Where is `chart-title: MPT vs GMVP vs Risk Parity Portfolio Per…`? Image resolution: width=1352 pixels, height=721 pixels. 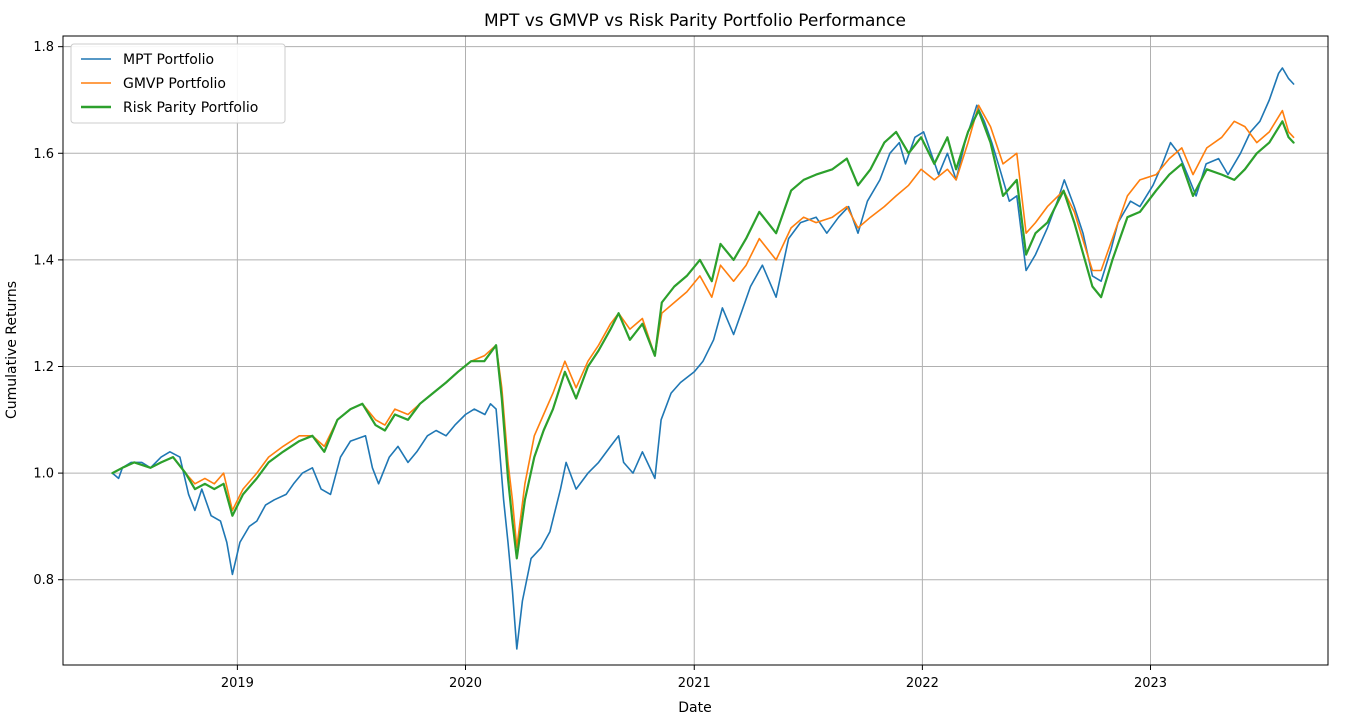
chart-title: MPT vs GMVP vs Risk Parity Portfolio Per… is located at coordinates (695, 21).